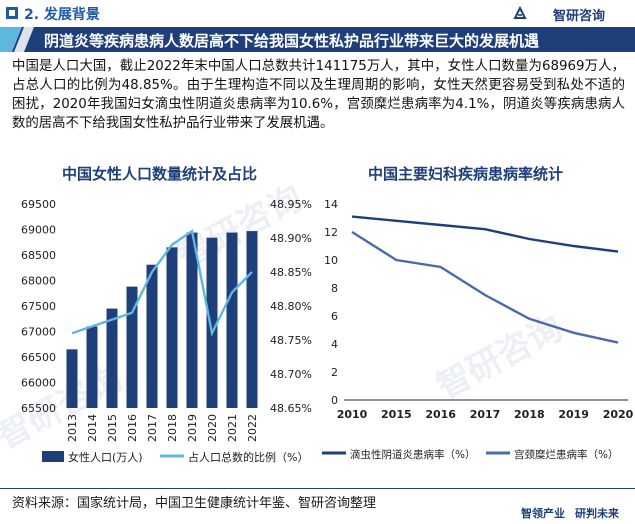 The height and width of the screenshot is (524, 635). I want to click on title-banner: 阴道炎等疾病患病人数居高不下给我国女性私护品行业带来巨大的发展机遇, so click(317, 39).